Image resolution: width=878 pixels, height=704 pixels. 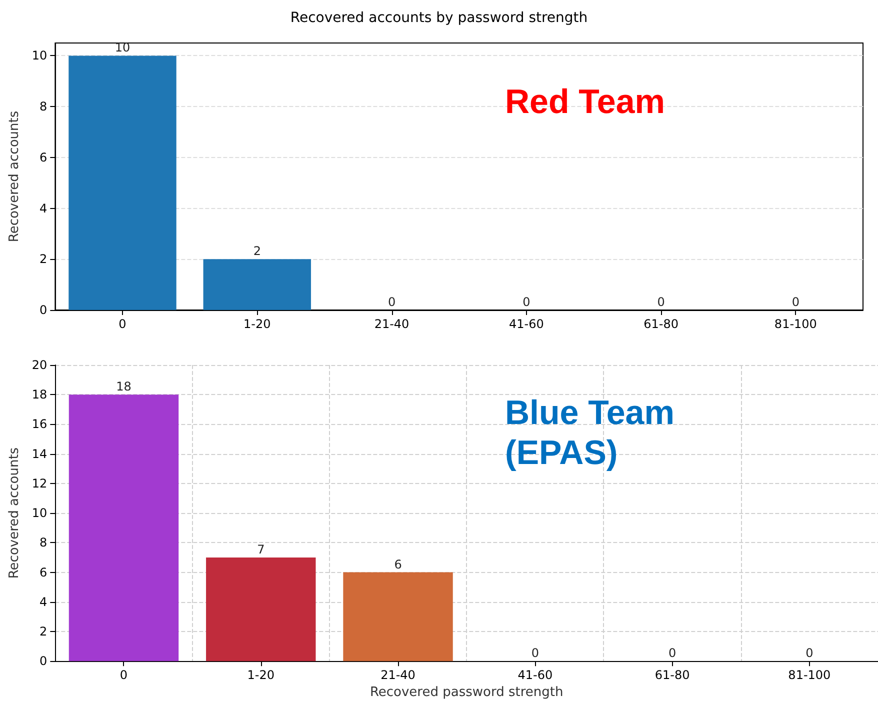 I want to click on annotation: Blue Team (EPAS), so click(x=589, y=433).